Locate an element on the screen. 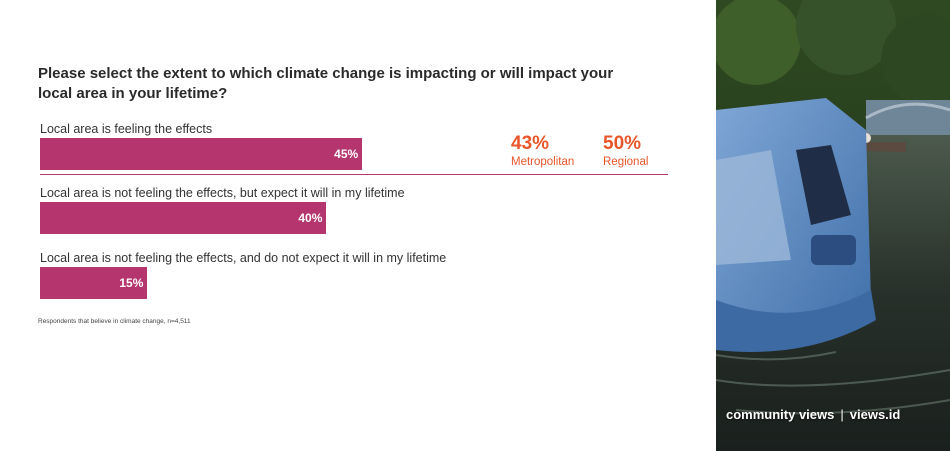  bar-2: 40% is located at coordinates (183, 218).